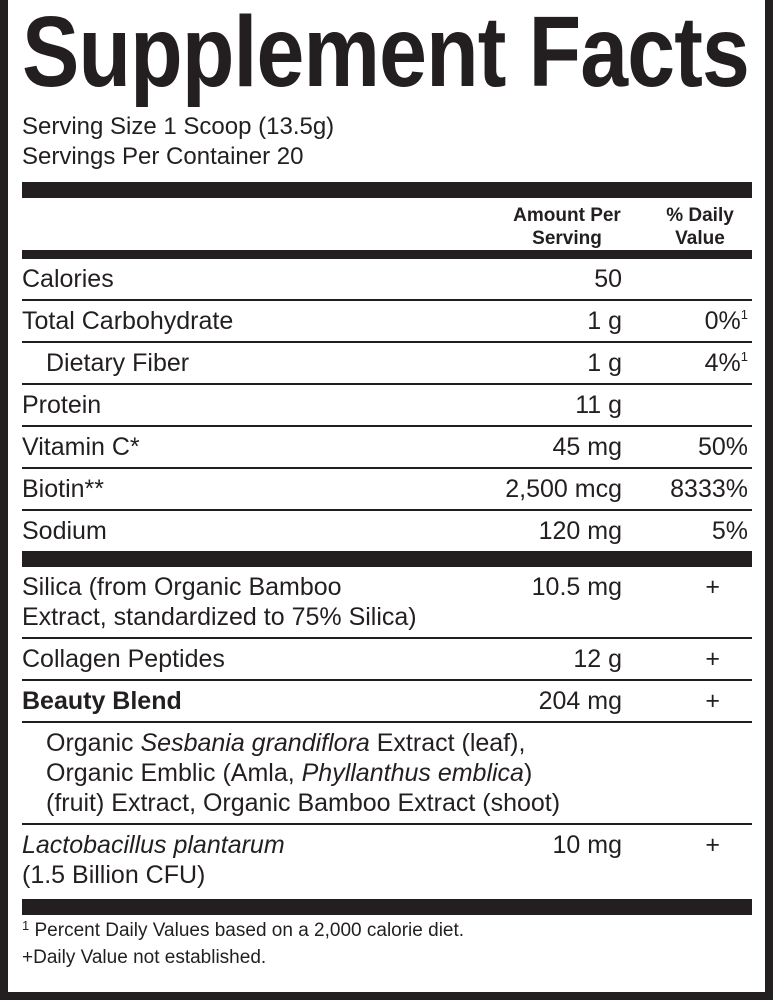  What do you see at coordinates (387, 490) in the screenshot?
I see `nutrient-row-biotin: Biotin** 2,500 mcg 8333%` at bounding box center [387, 490].